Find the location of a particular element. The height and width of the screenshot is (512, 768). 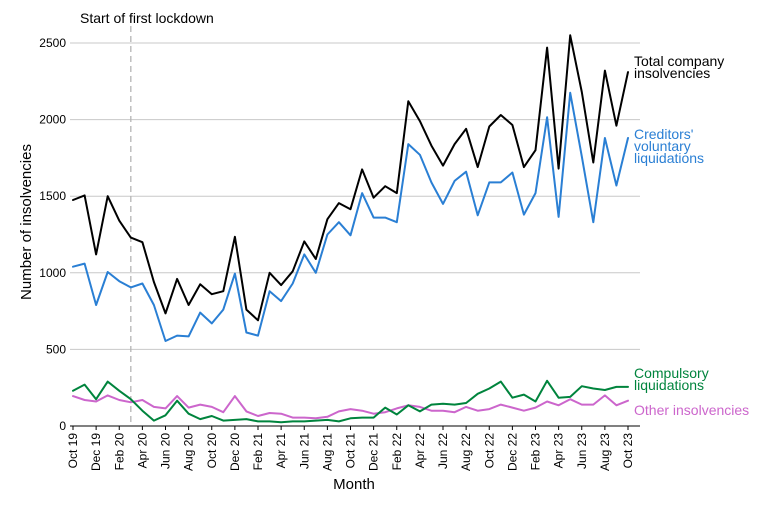

series-line-compulsory-liquidations is located at coordinates (350, 401).